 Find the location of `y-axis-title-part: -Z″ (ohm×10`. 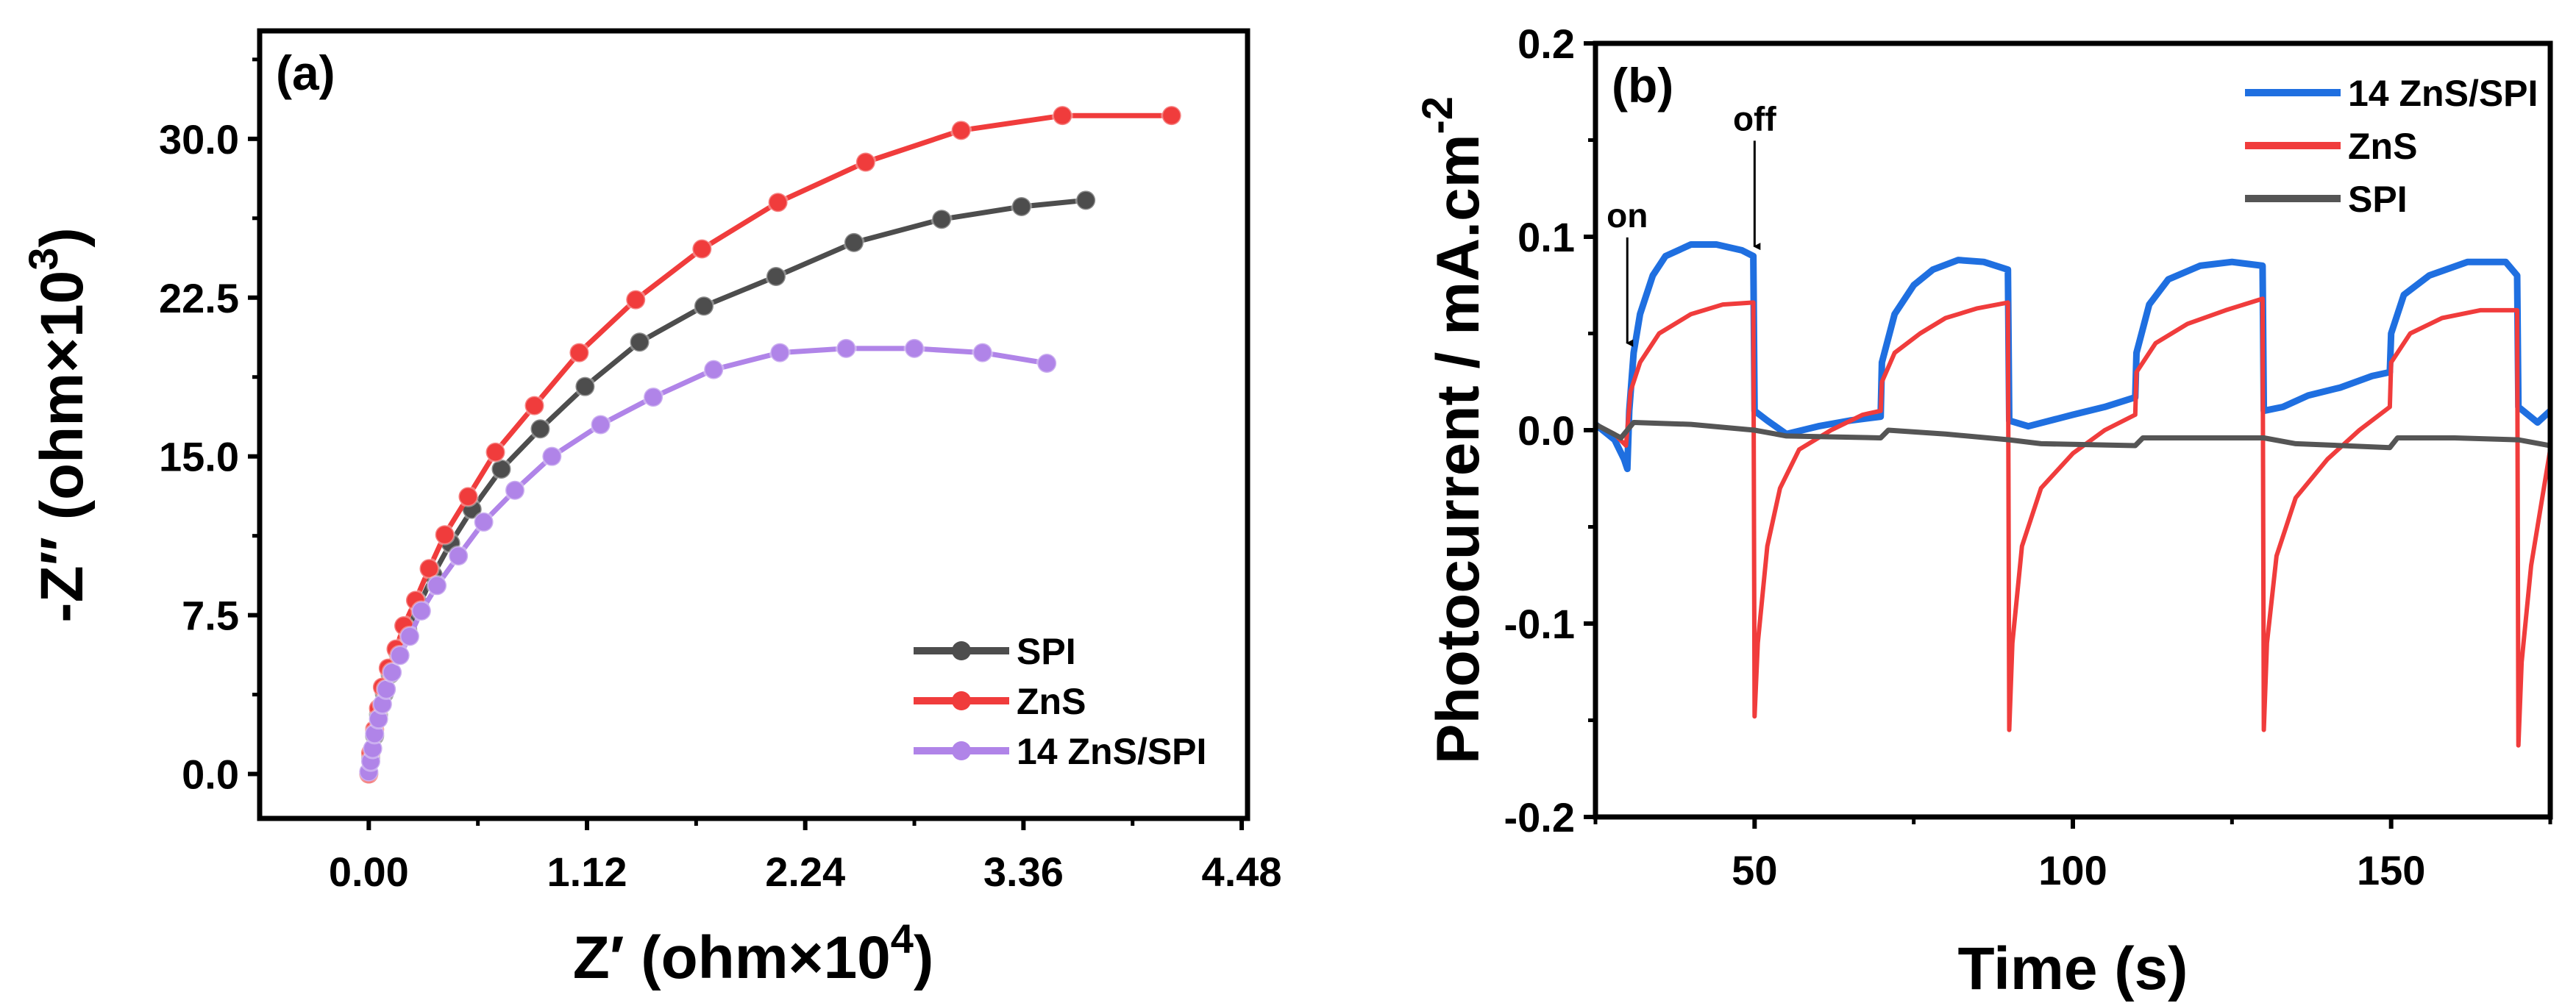

y-axis-title-part: -Z″ (ohm×10 is located at coordinates (62, 447).